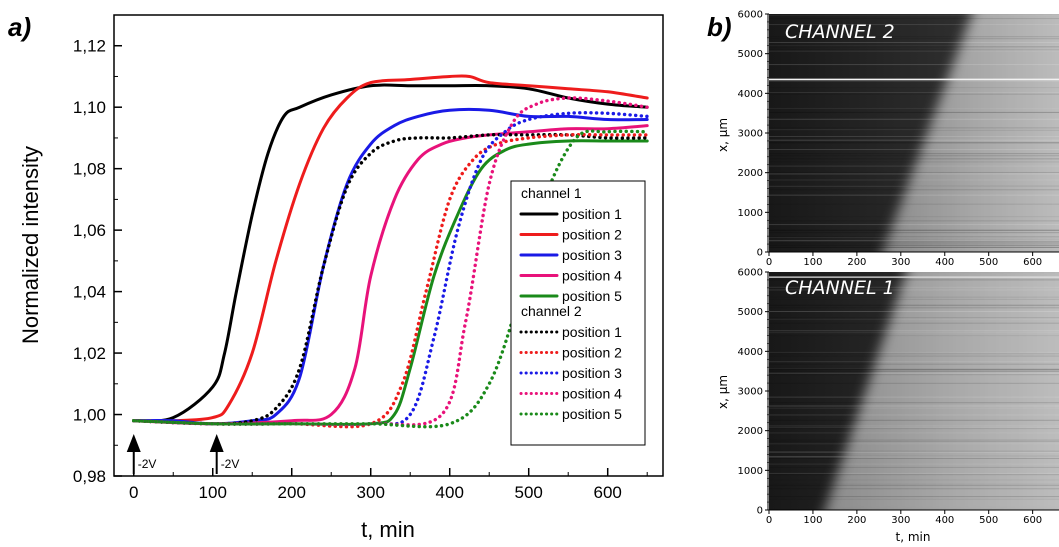  What do you see at coordinates (183, 454) in the screenshot?
I see `voltage-arrows: -2V -2V` at bounding box center [183, 454].